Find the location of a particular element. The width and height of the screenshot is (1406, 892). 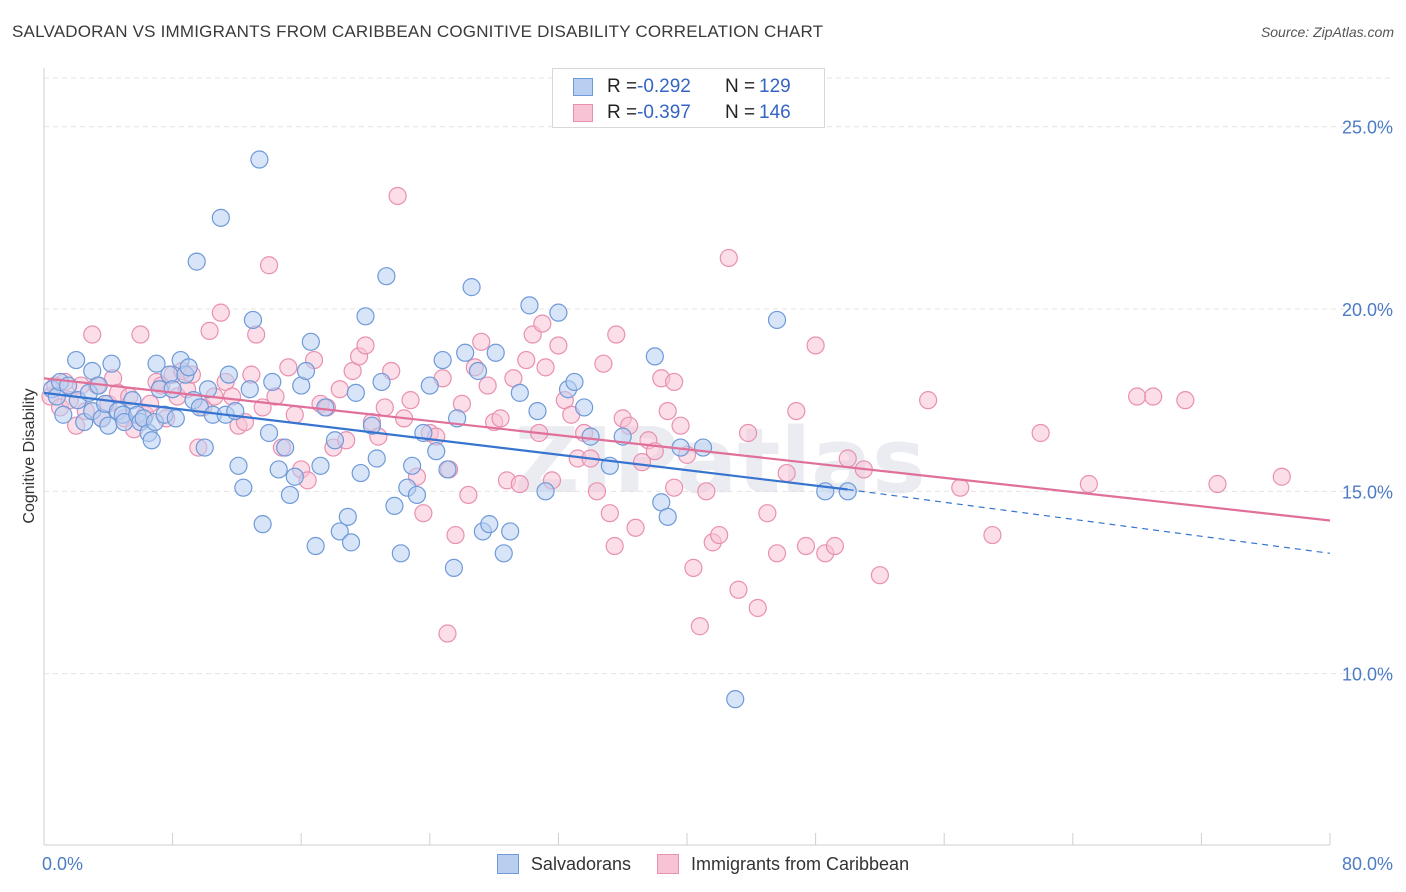

legend-swatch-pink is located at coordinates (668, 864).